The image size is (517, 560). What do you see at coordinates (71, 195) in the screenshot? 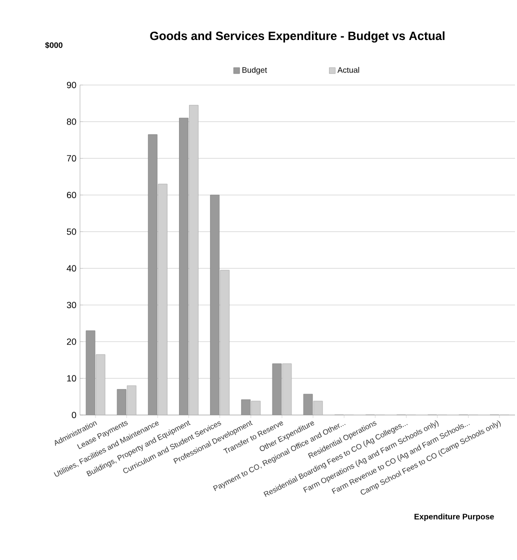
I see `y-tick-label: 60` at bounding box center [71, 195].